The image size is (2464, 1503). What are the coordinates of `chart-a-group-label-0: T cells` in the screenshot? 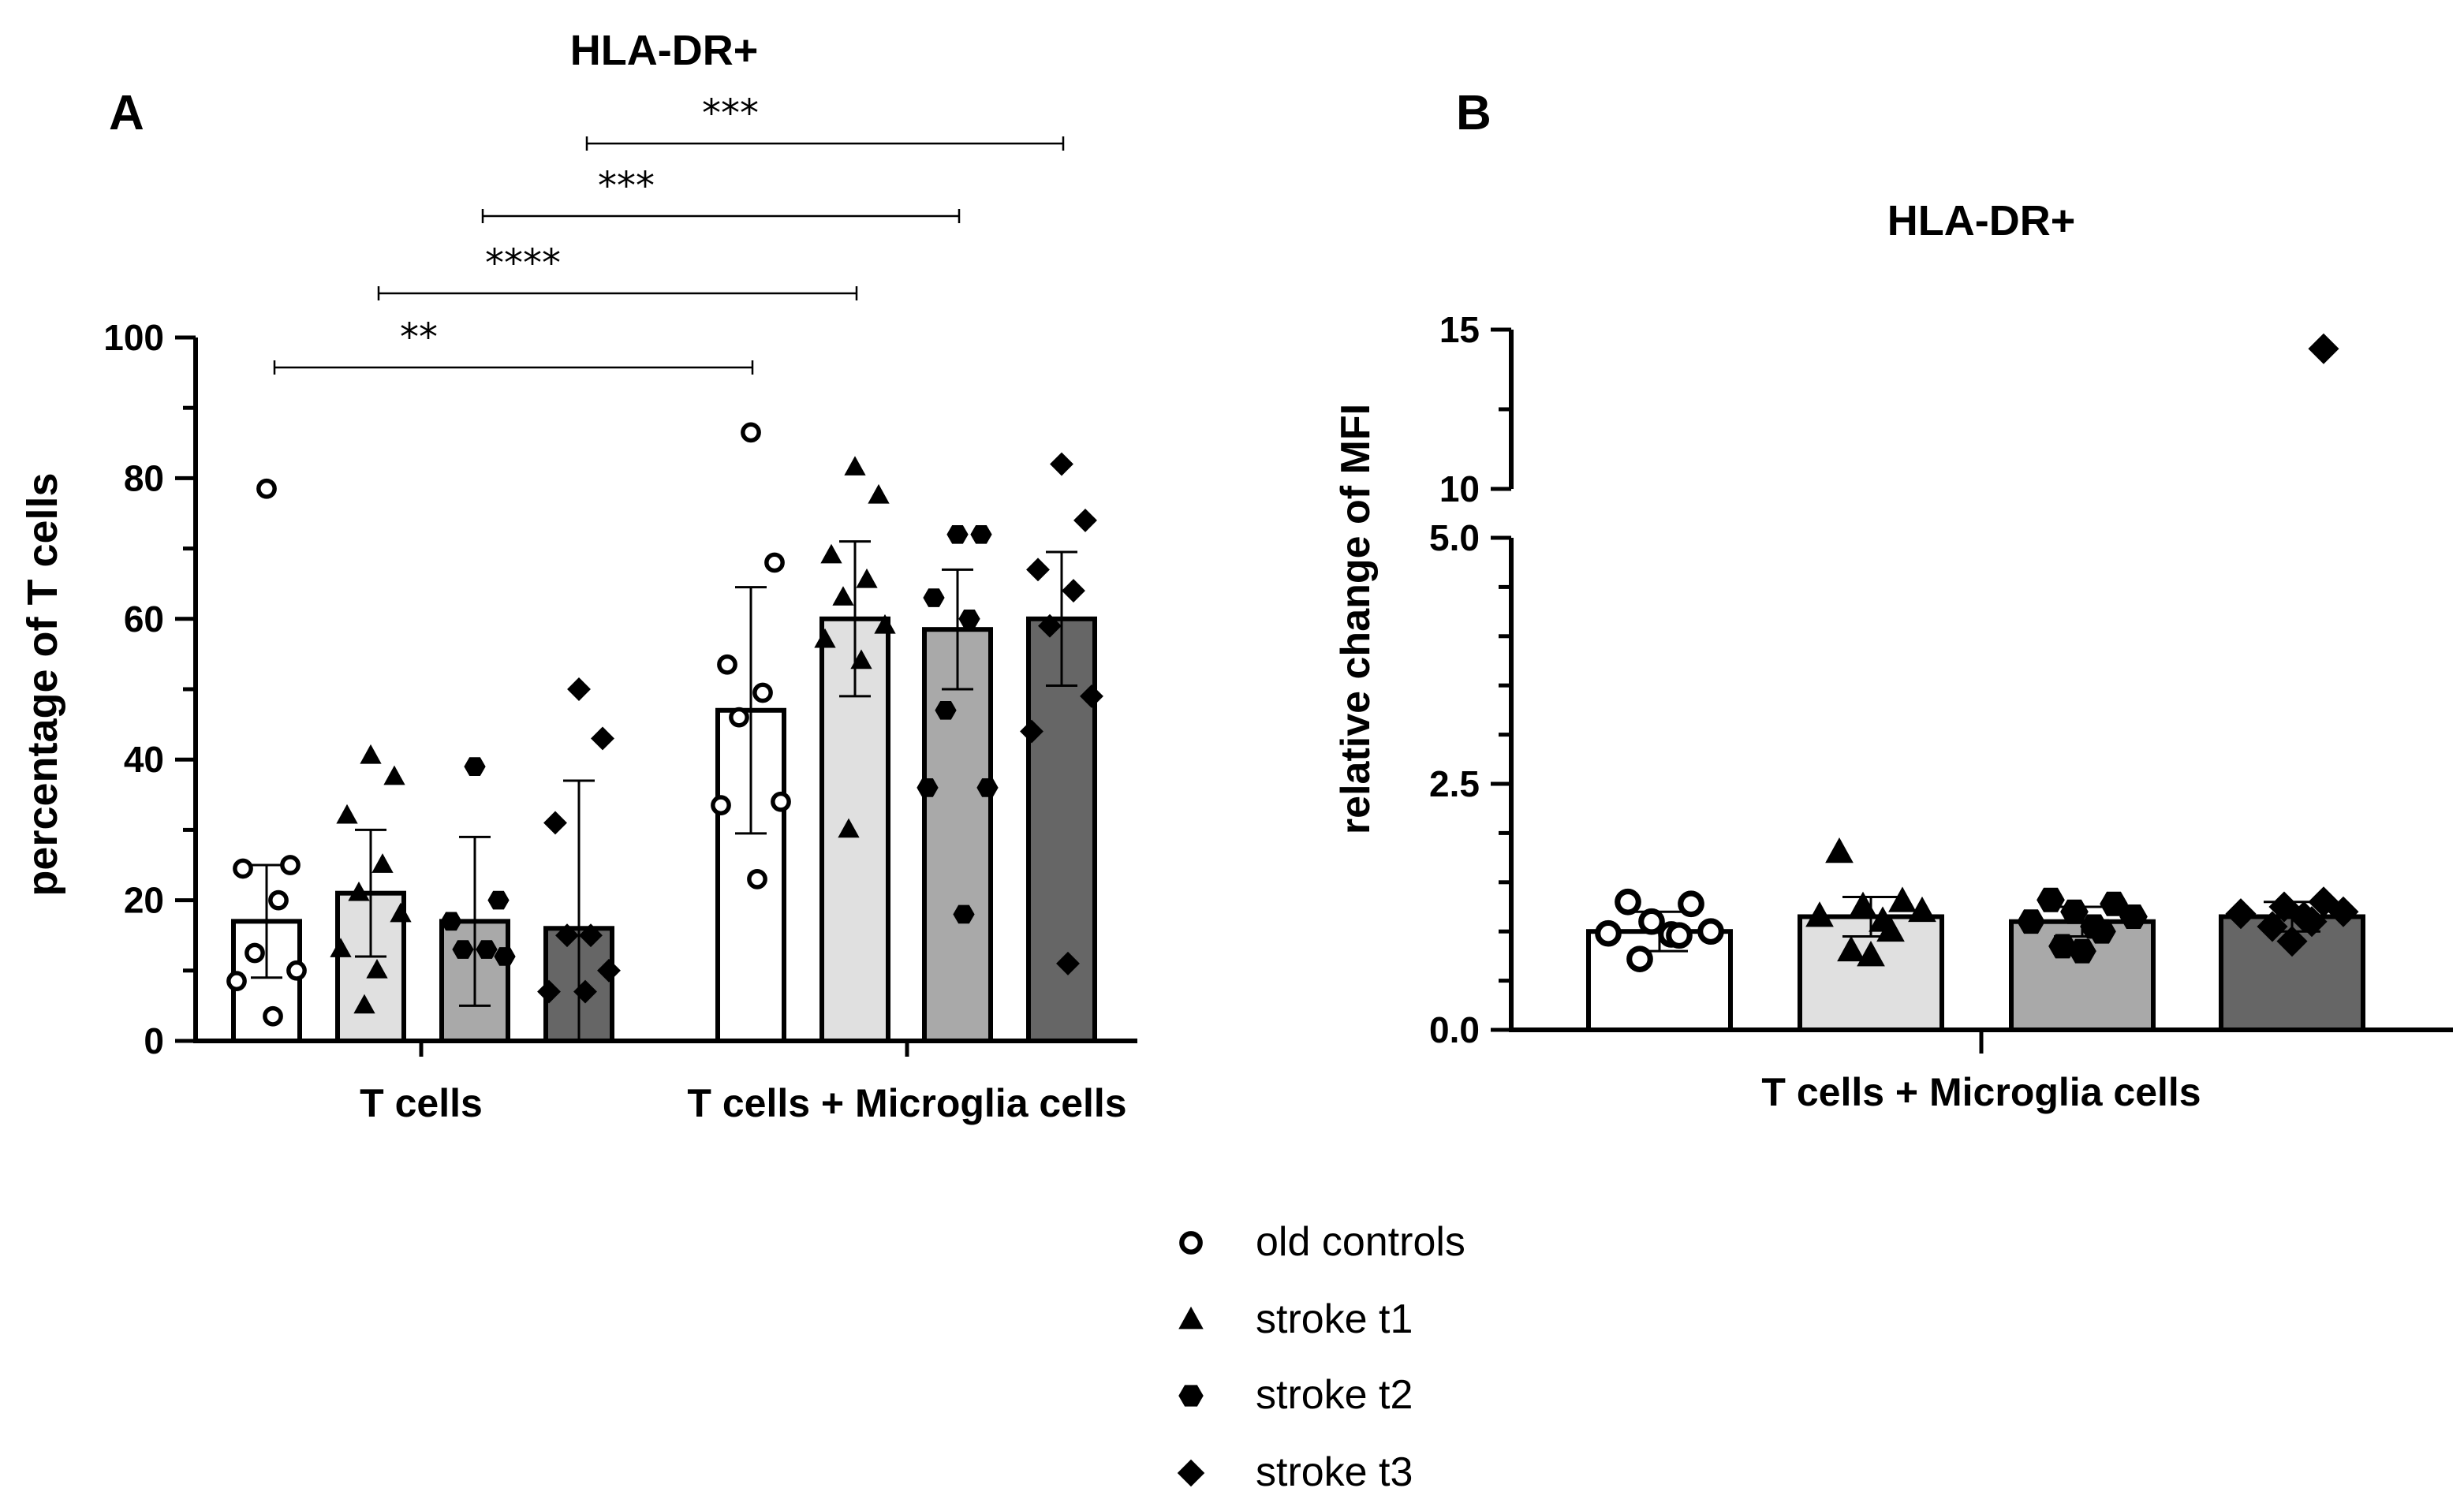 It's located at (421, 1103).